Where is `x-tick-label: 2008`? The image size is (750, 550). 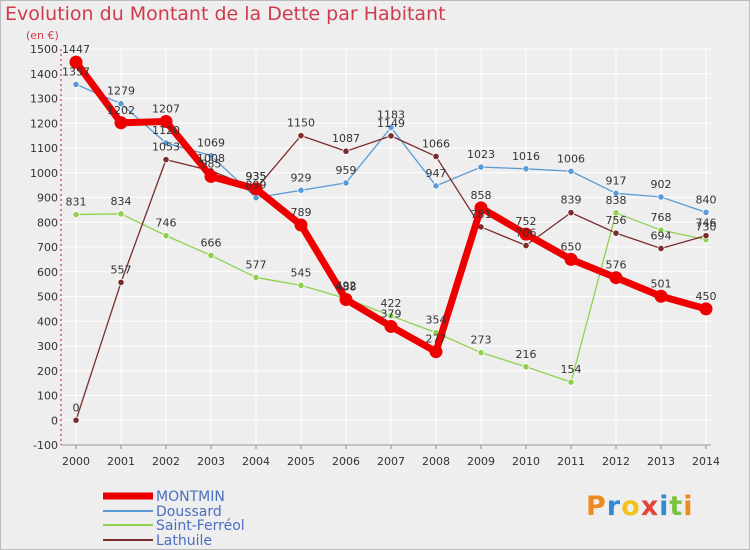 x-tick-label: 2008 is located at coordinates (436, 461).